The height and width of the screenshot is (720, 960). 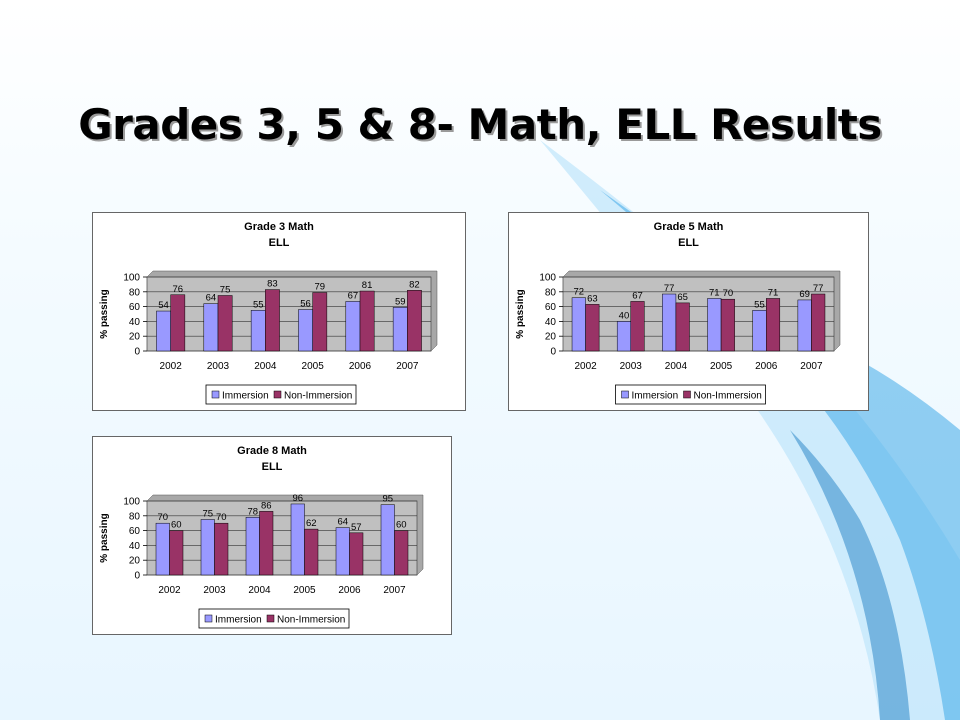 I want to click on data-label: 95, so click(x=387, y=499).